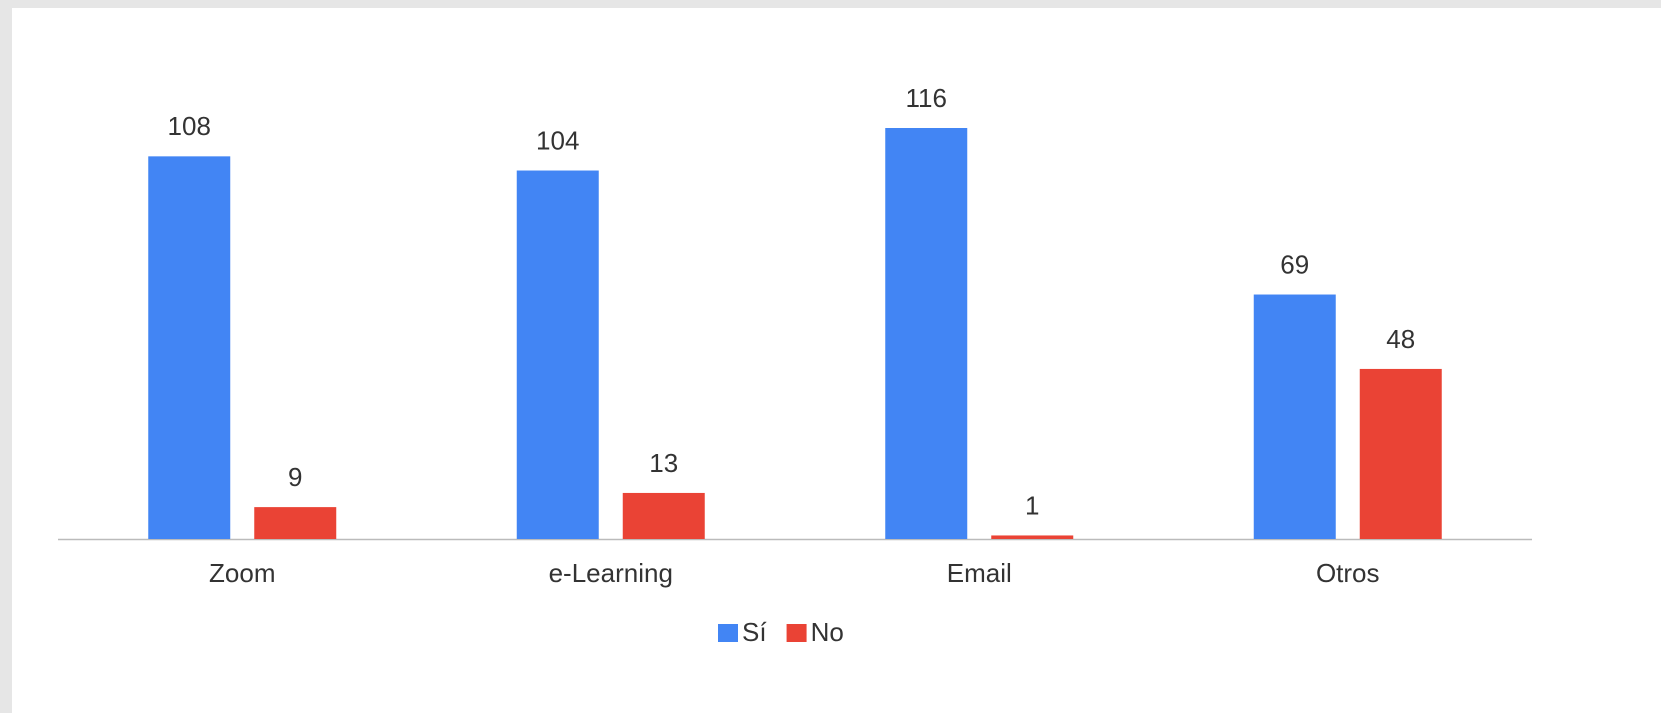 This screenshot has width=1661, height=713. Describe the element at coordinates (189, 126) in the screenshot. I see `data-label: 108` at that location.